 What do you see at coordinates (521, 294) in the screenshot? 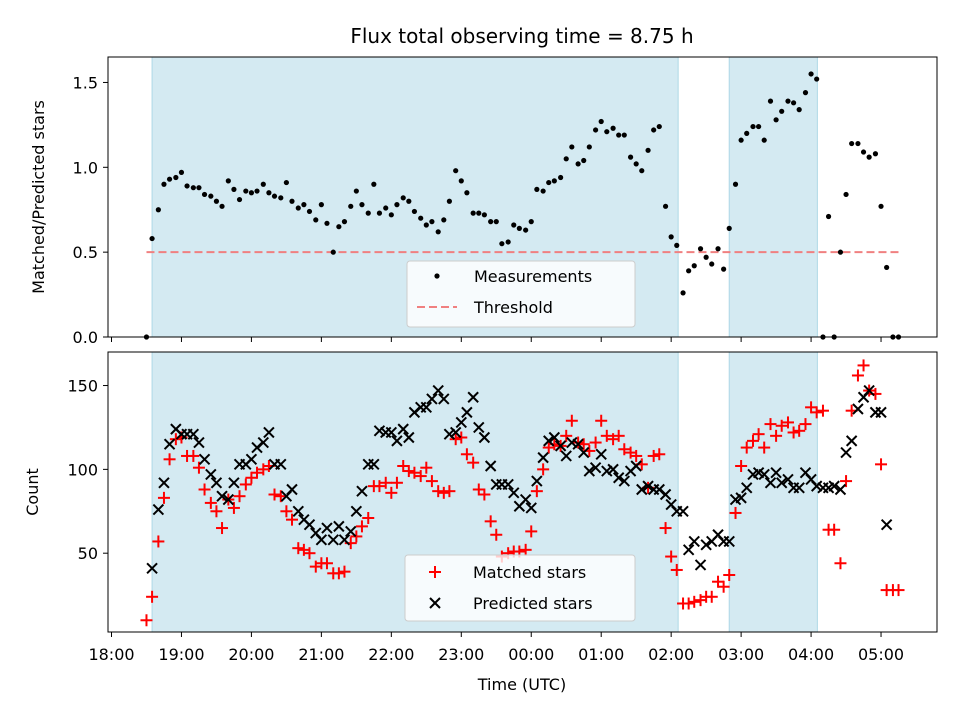
I see `top-legend-box` at bounding box center [521, 294].